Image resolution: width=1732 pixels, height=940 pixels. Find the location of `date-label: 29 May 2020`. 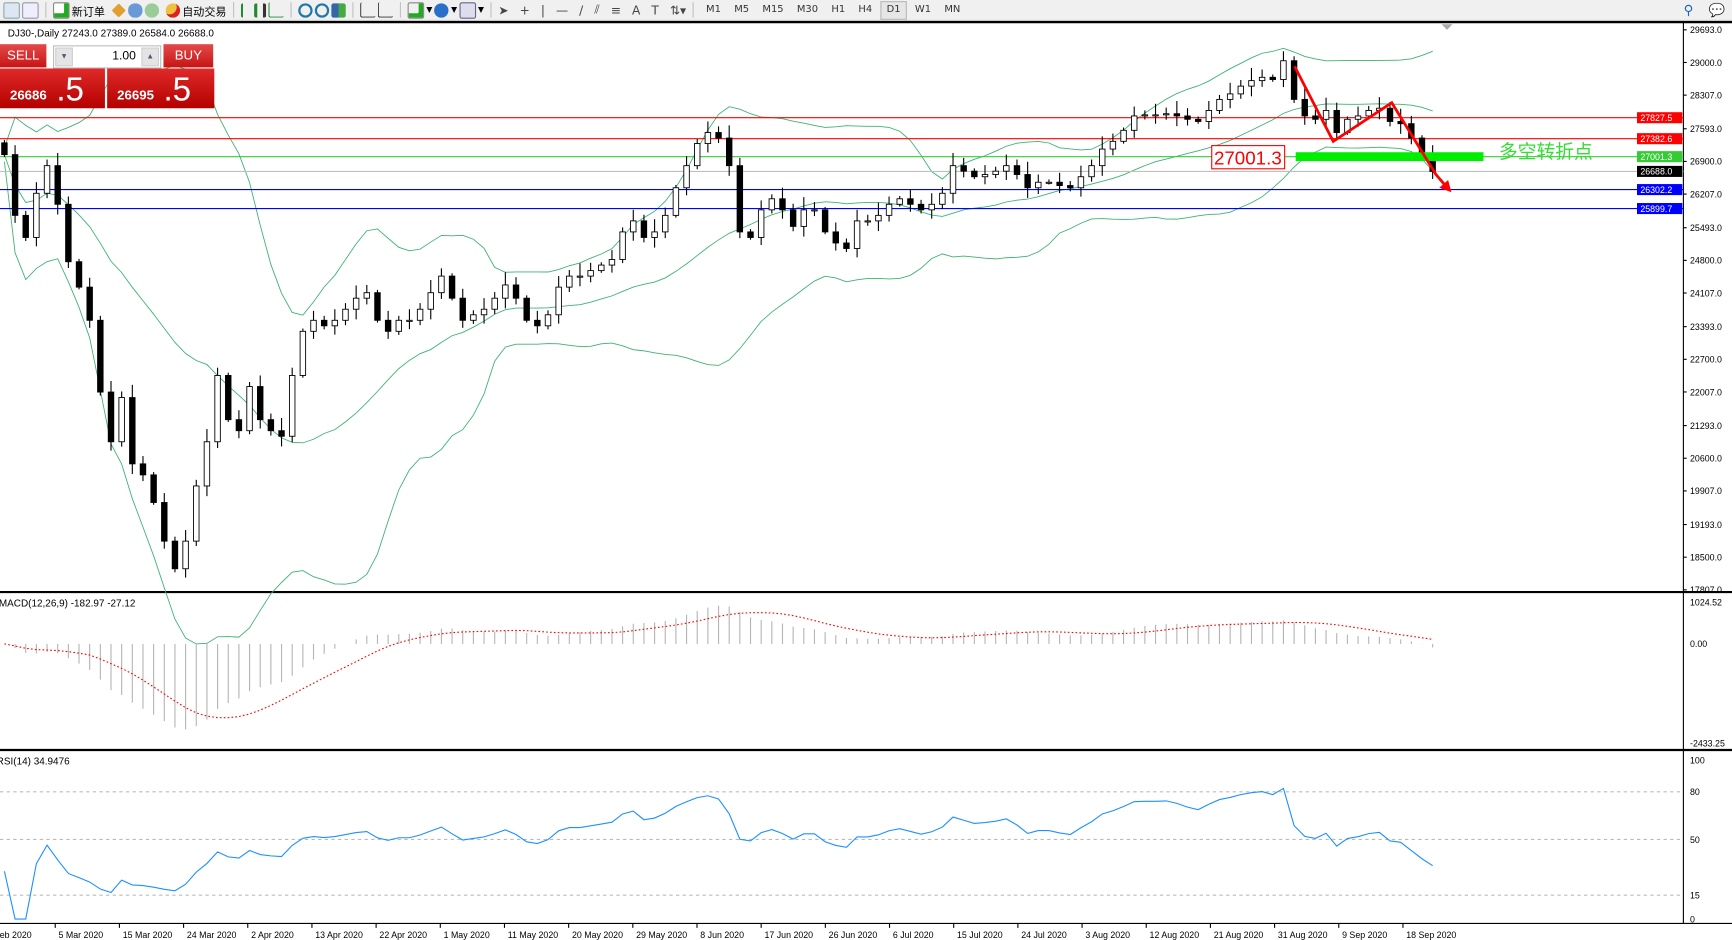

date-label: 29 May 2020 is located at coordinates (661, 935).